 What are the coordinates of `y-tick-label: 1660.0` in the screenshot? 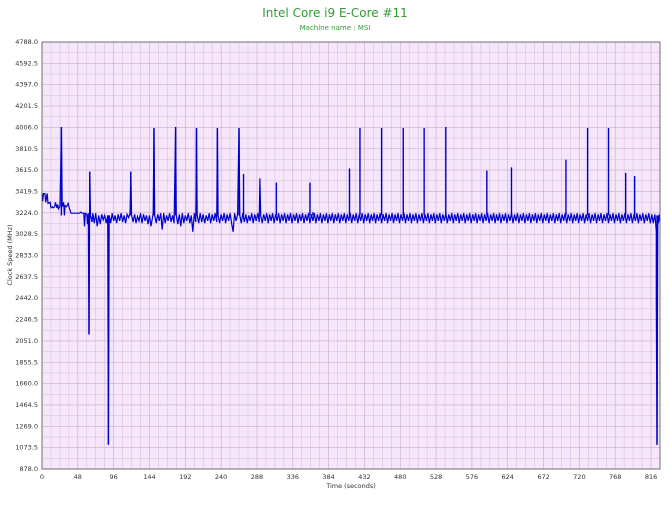 It's located at (26, 384).